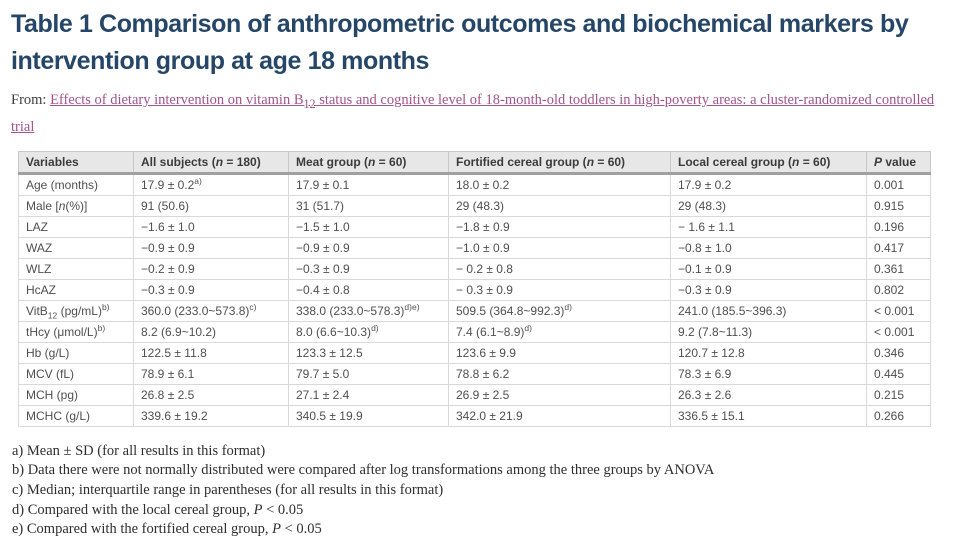 This screenshot has height=540, width=960. What do you see at coordinates (898, 162) in the screenshot?
I see `col-header-p-value: P value` at bounding box center [898, 162].